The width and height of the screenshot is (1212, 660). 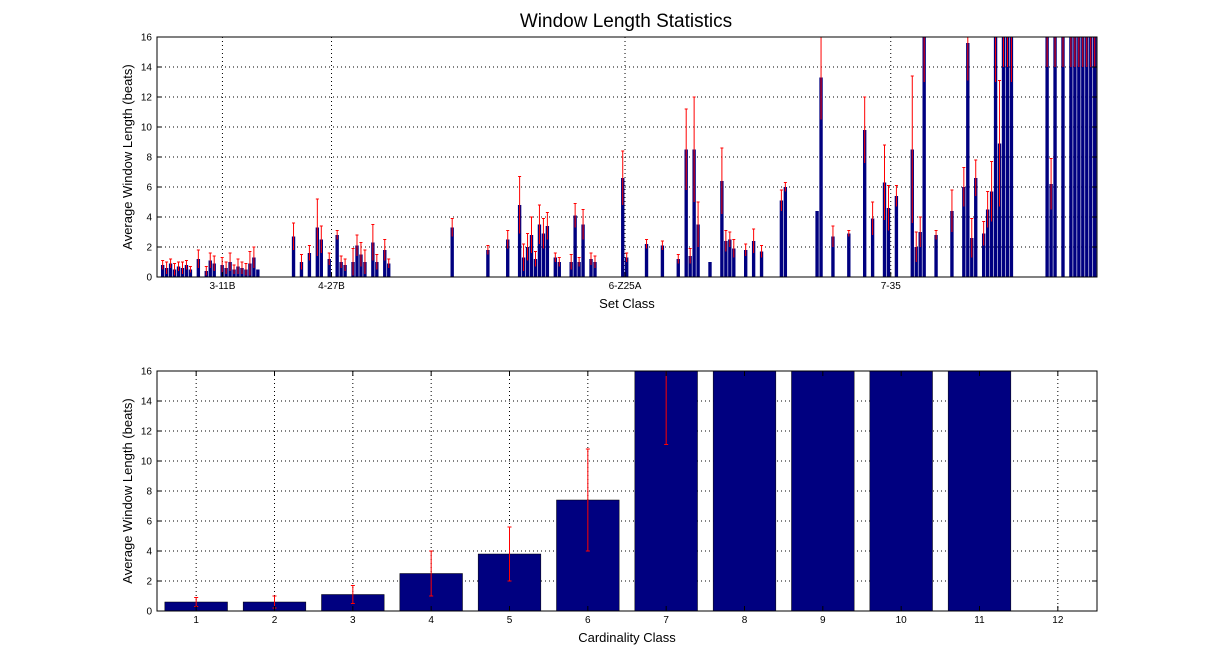 What do you see at coordinates (275, 620) in the screenshot?
I see `cardinality-xtick-label: 2` at bounding box center [275, 620].